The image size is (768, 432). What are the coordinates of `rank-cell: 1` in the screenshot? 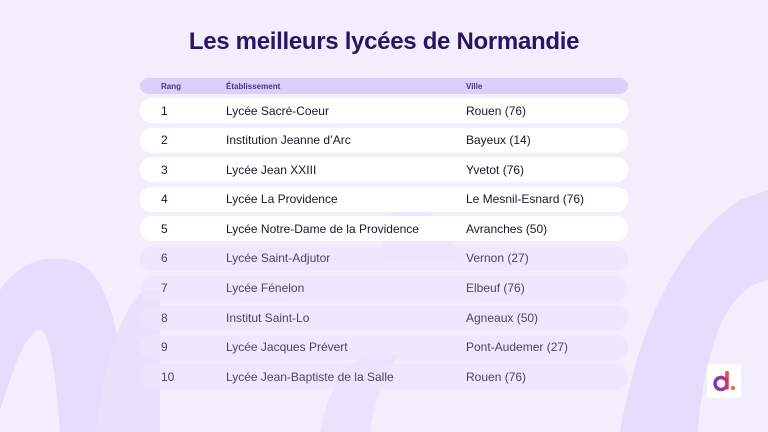 It's located at (164, 110).